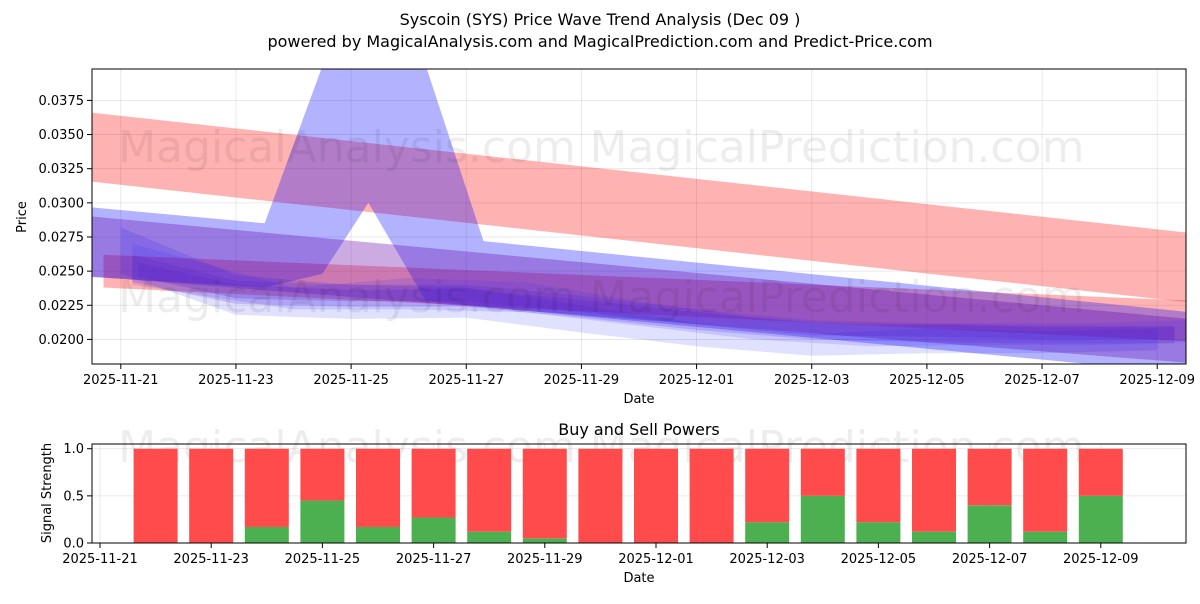 The image size is (1200, 604). I want to click on watermark-analysis: MagicalAnalysis.com, so click(347, 147).